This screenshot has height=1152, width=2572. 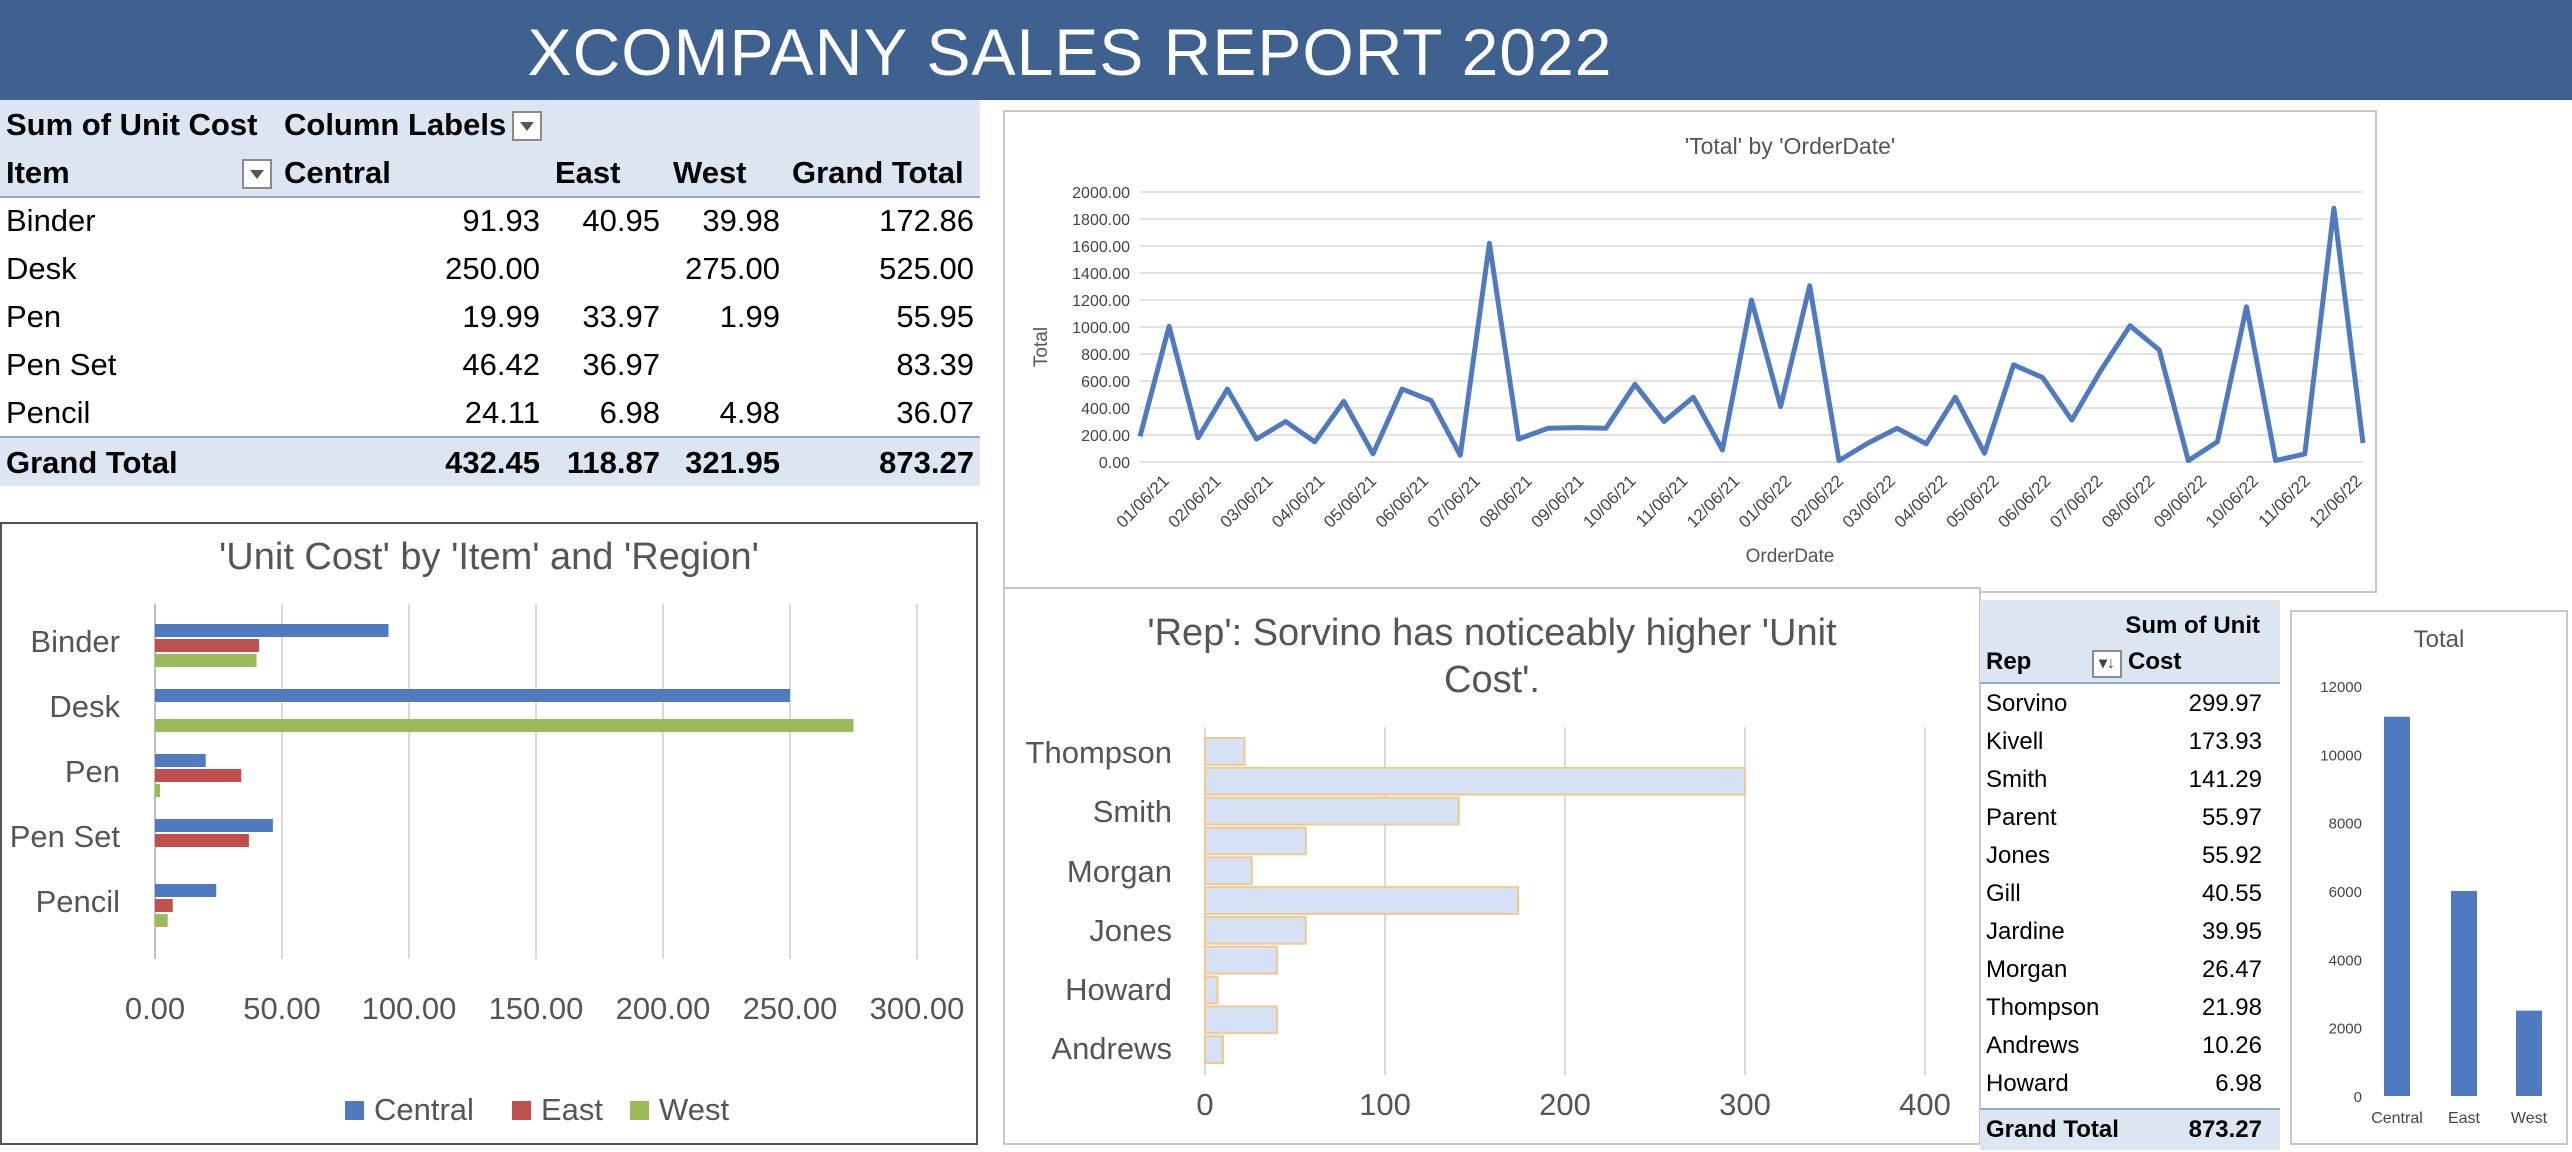 What do you see at coordinates (2130, 855) in the screenshot?
I see `rep-row-jones: Jones 55.92` at bounding box center [2130, 855].